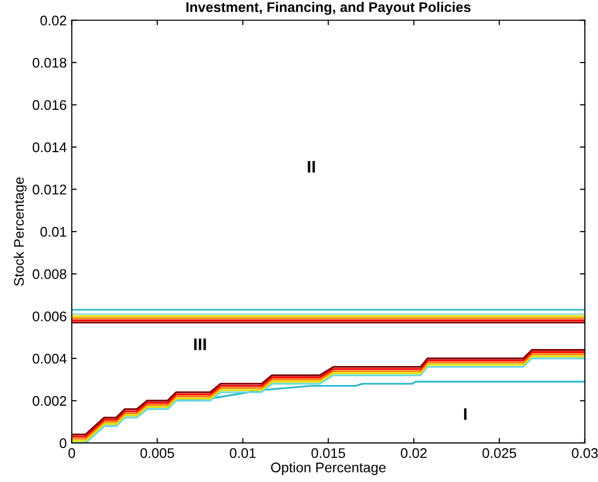  Describe the element at coordinates (20, 231) in the screenshot. I see `y-axis-title: Stock Percentage` at that location.